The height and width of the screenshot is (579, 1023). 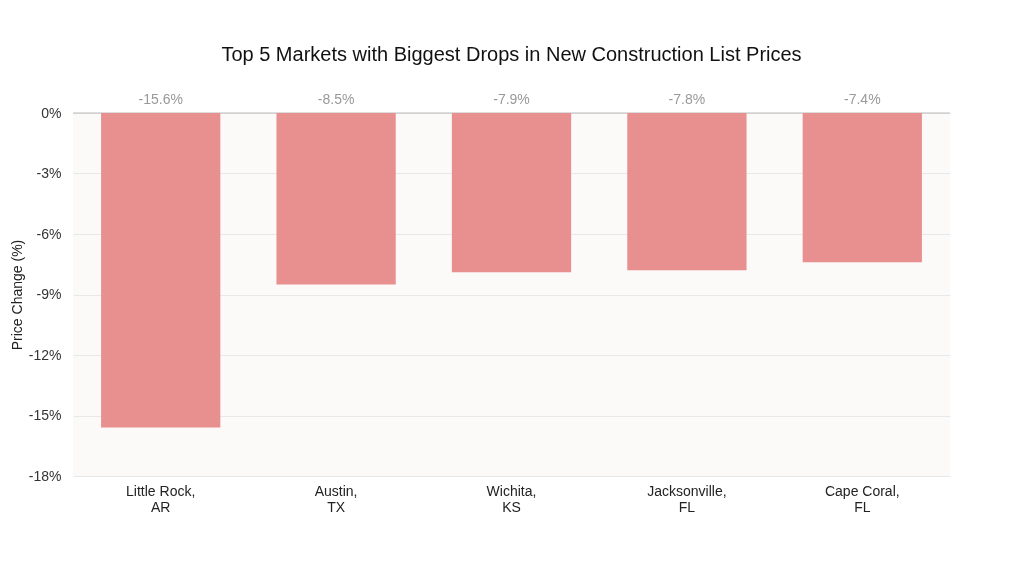 I want to click on data-label: -7.9%, so click(x=511, y=99).